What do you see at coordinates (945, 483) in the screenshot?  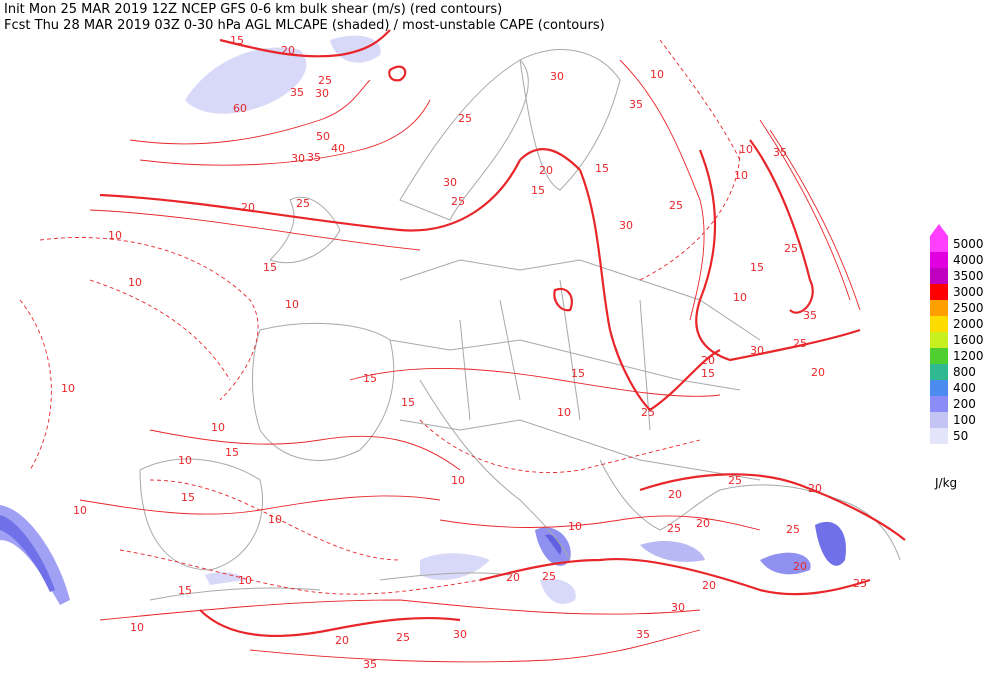 I see `colorbar-units: J/kg` at bounding box center [945, 483].